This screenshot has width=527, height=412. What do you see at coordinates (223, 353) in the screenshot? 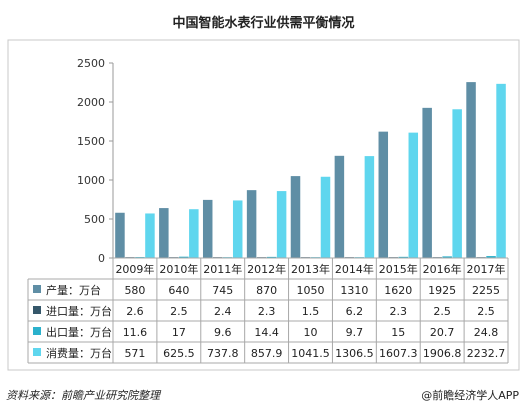
I see `table-value: 737.8` at bounding box center [223, 353].